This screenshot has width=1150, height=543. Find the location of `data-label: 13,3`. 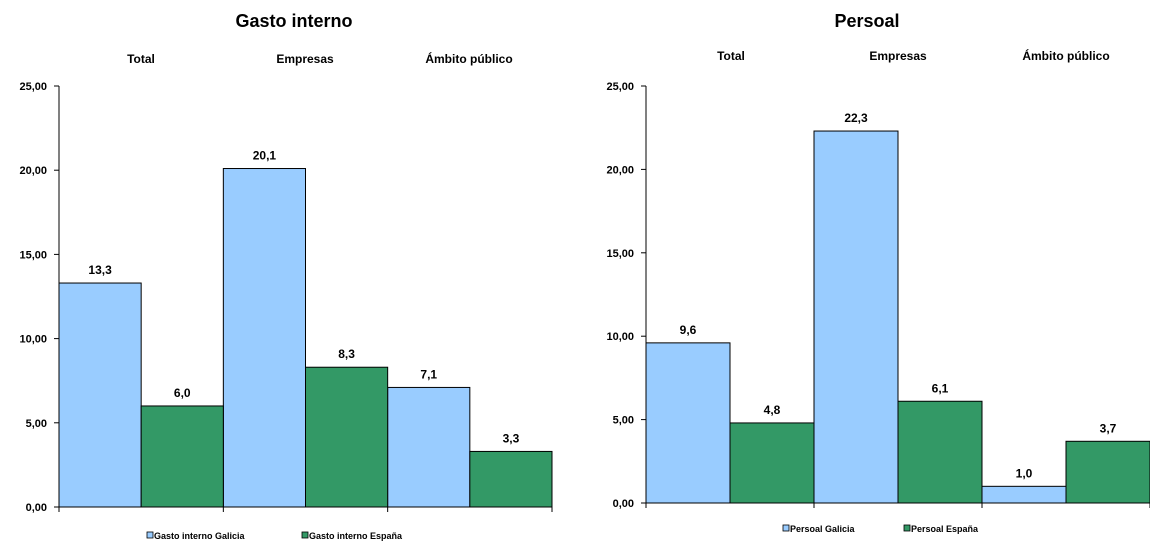

data-label: 13,3 is located at coordinates (100, 270).